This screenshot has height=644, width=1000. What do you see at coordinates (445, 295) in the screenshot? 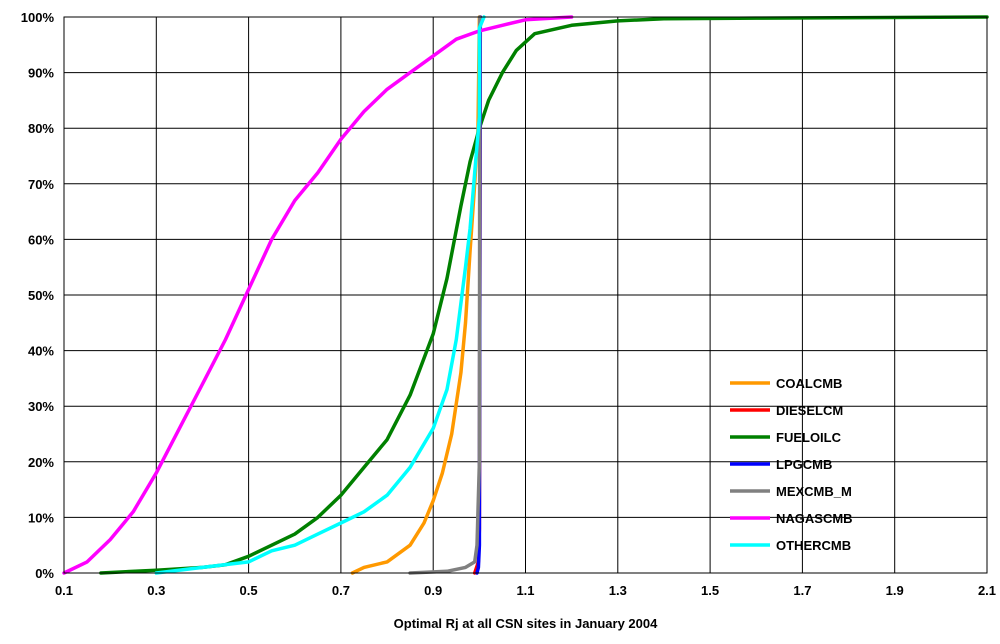
I see `series-line-mexcmb-m` at bounding box center [445, 295].